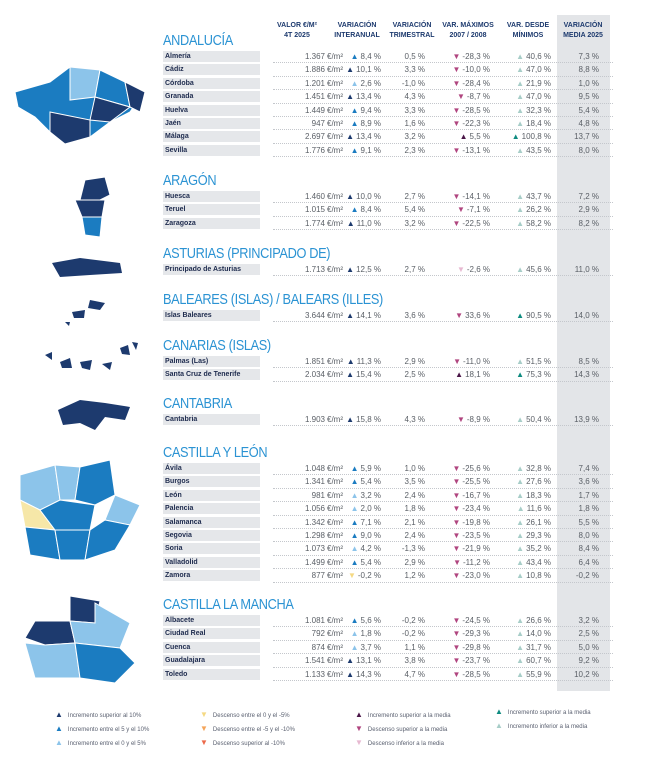  Describe the element at coordinates (357, 620) in the screenshot. I see `variacion-interanual: ▲ 5,6 %` at that location.